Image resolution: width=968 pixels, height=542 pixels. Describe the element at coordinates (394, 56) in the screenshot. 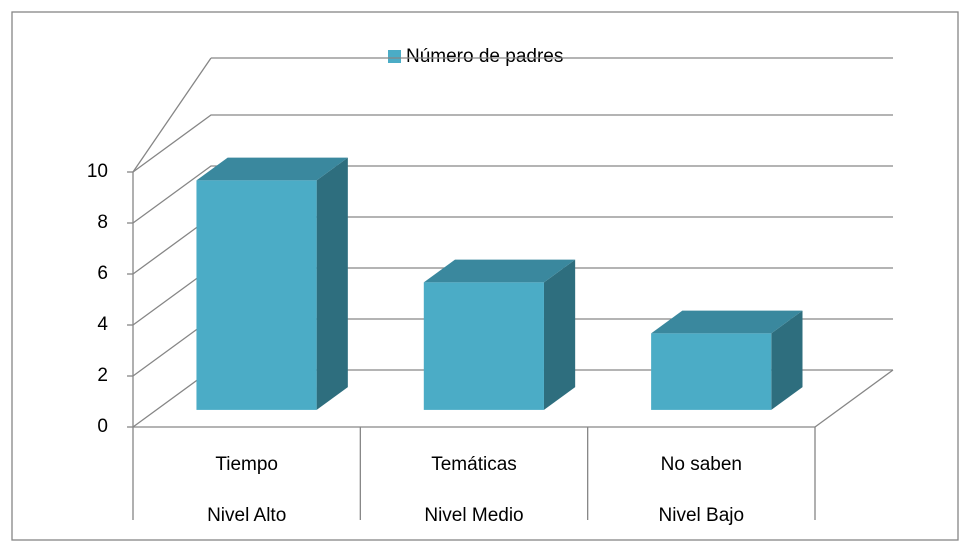

I see `legend-swatch` at that location.